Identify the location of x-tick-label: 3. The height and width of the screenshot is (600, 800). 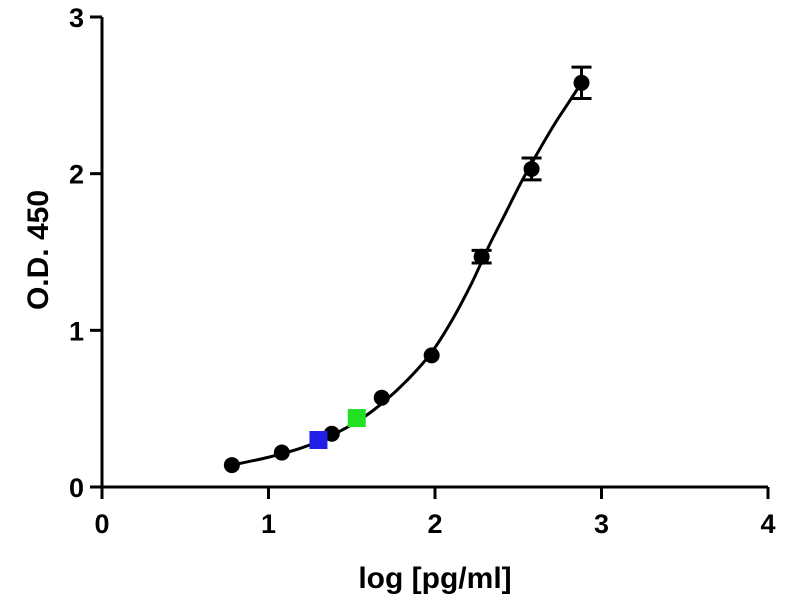
(601, 524).